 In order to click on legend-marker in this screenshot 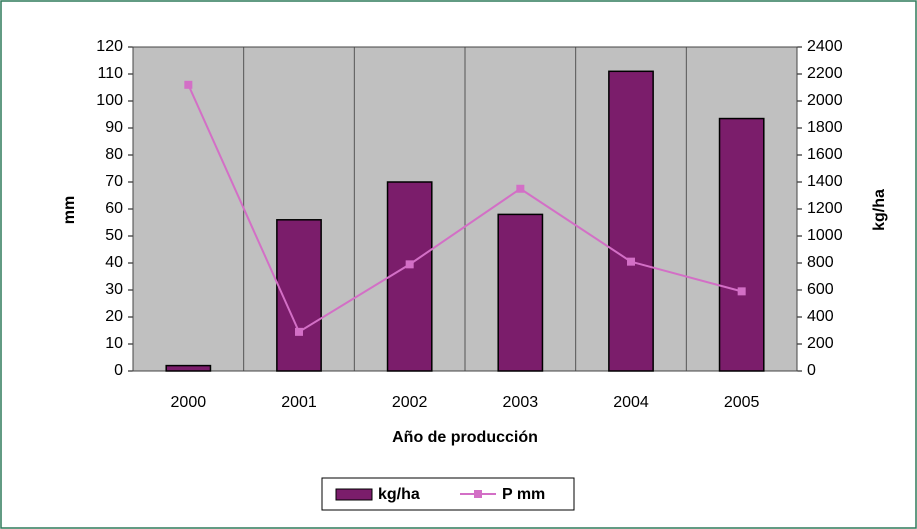, I will do `click(478, 494)`.